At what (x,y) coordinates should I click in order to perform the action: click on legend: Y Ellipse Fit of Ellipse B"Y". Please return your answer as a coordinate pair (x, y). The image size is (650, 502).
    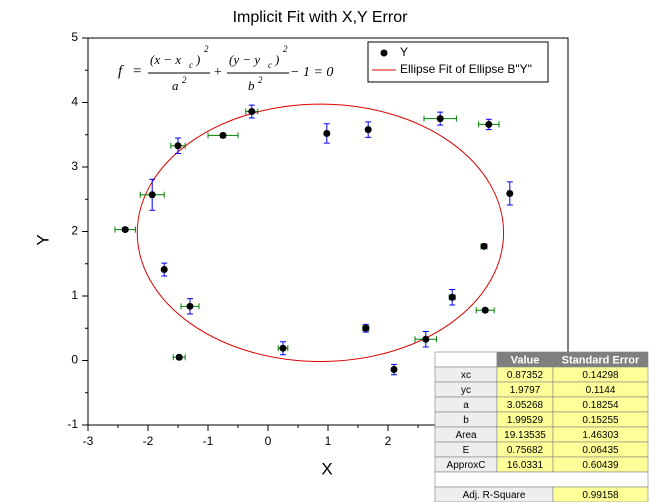
    Looking at the image, I should click on (458, 62).